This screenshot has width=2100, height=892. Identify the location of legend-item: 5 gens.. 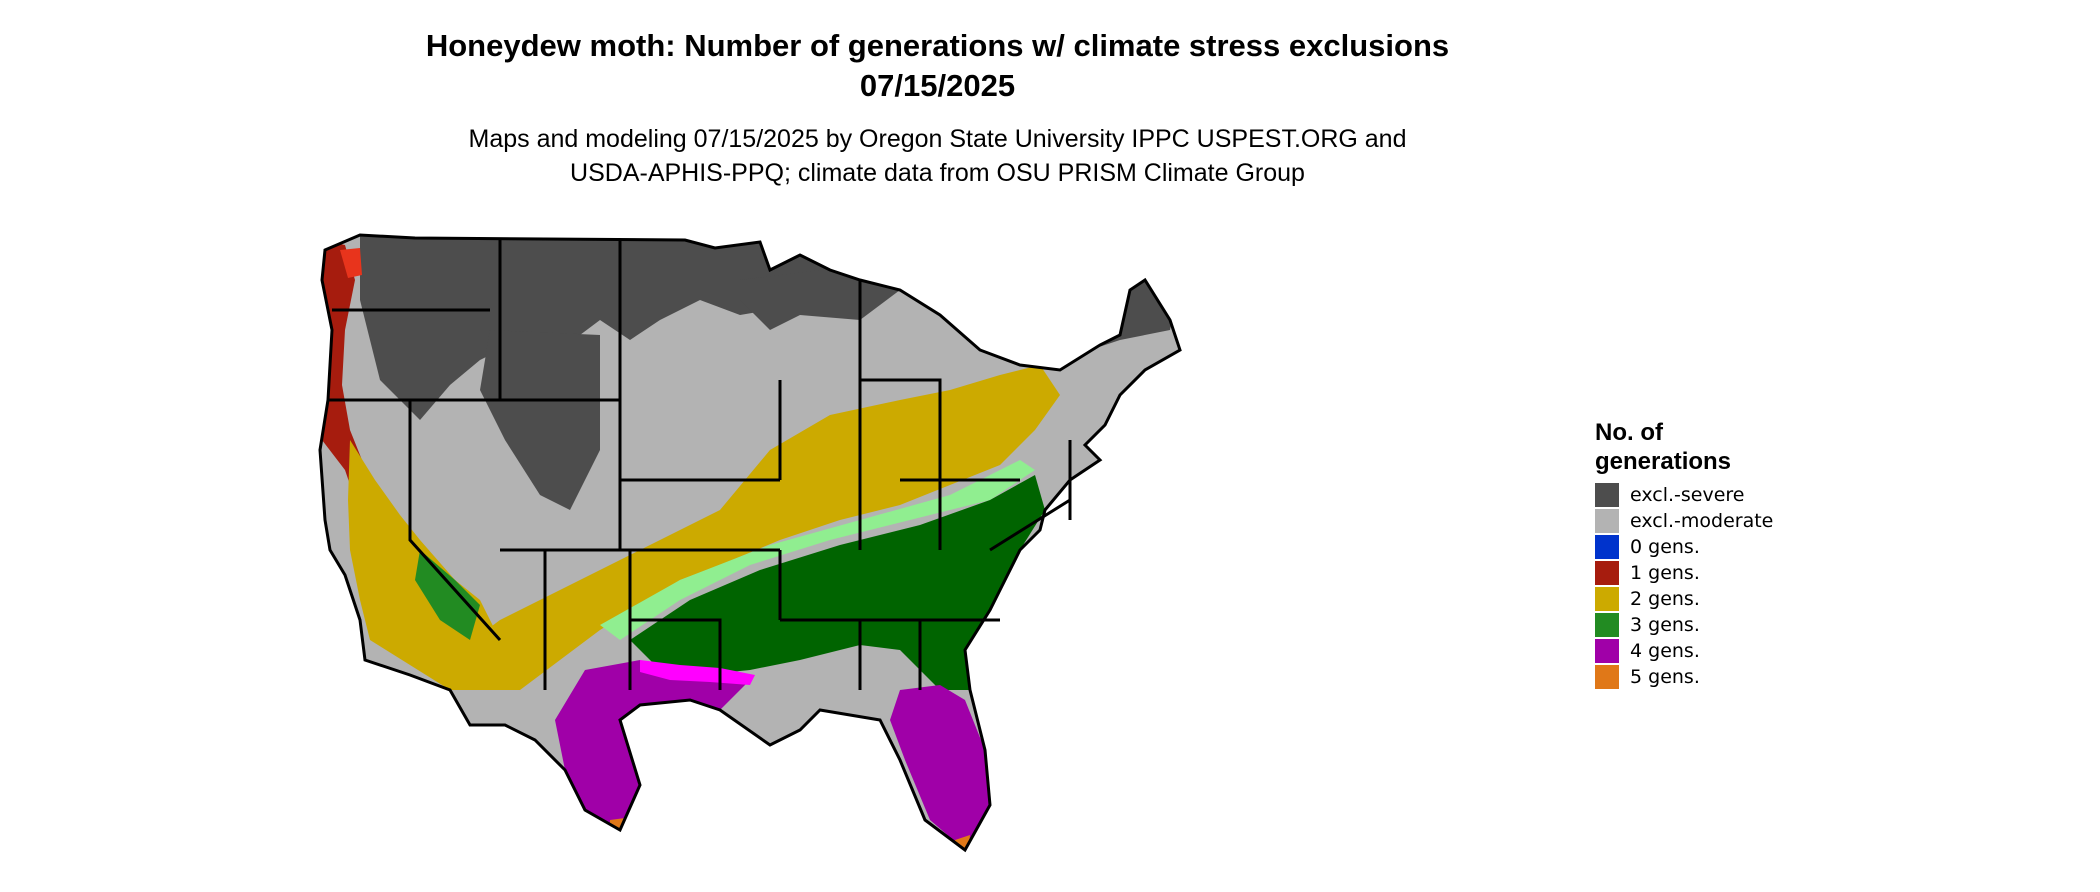
(1745, 677).